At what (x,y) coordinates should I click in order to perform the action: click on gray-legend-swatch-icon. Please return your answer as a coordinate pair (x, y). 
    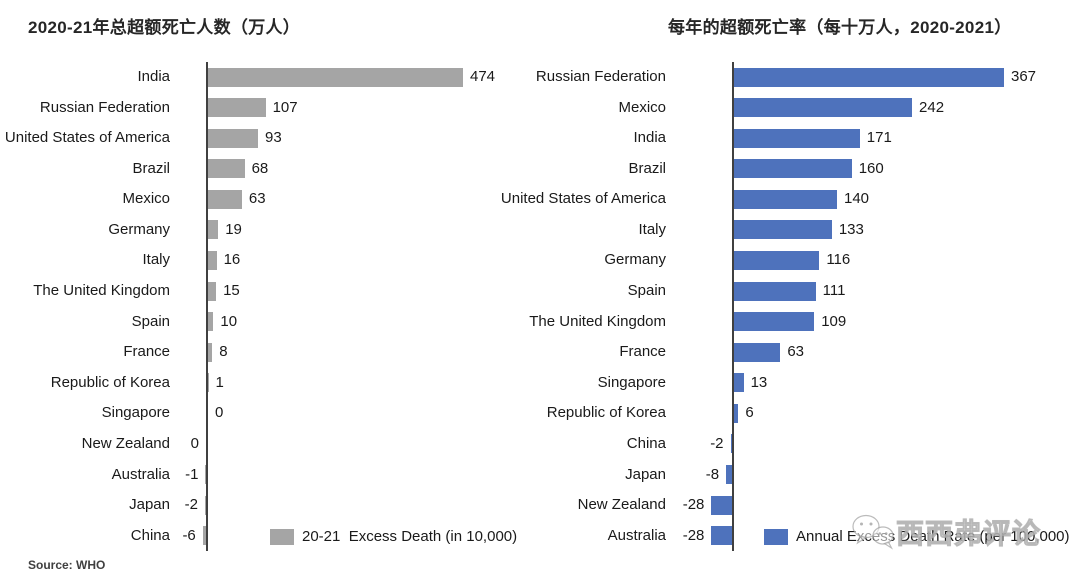
    Looking at the image, I should click on (282, 536).